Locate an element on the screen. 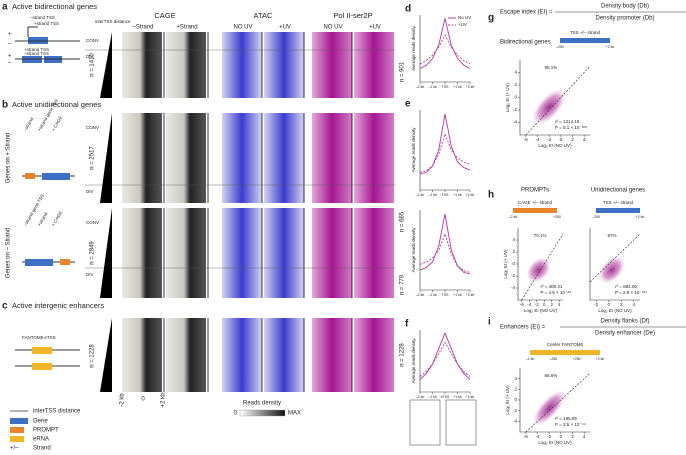  label: CAGE is located at coordinates (164, 15).